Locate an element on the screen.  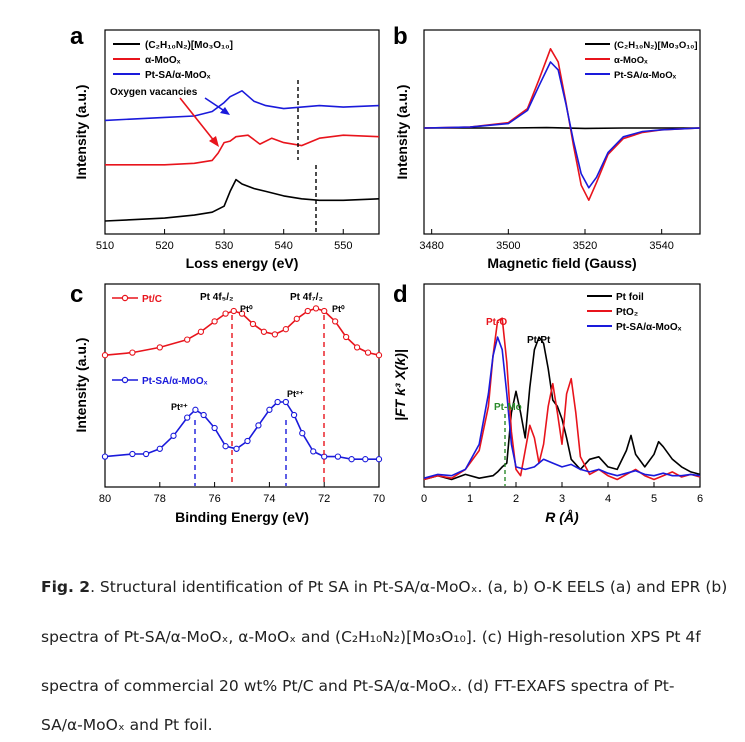
legend-d-item-2: PtO₂ is located at coordinates (627, 312).